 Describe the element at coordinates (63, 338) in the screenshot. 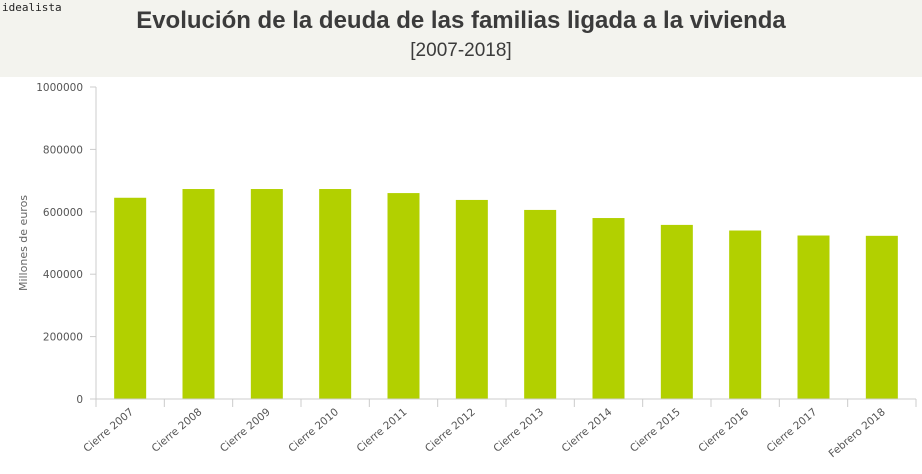

I see `y-tick-label: 200000` at that location.